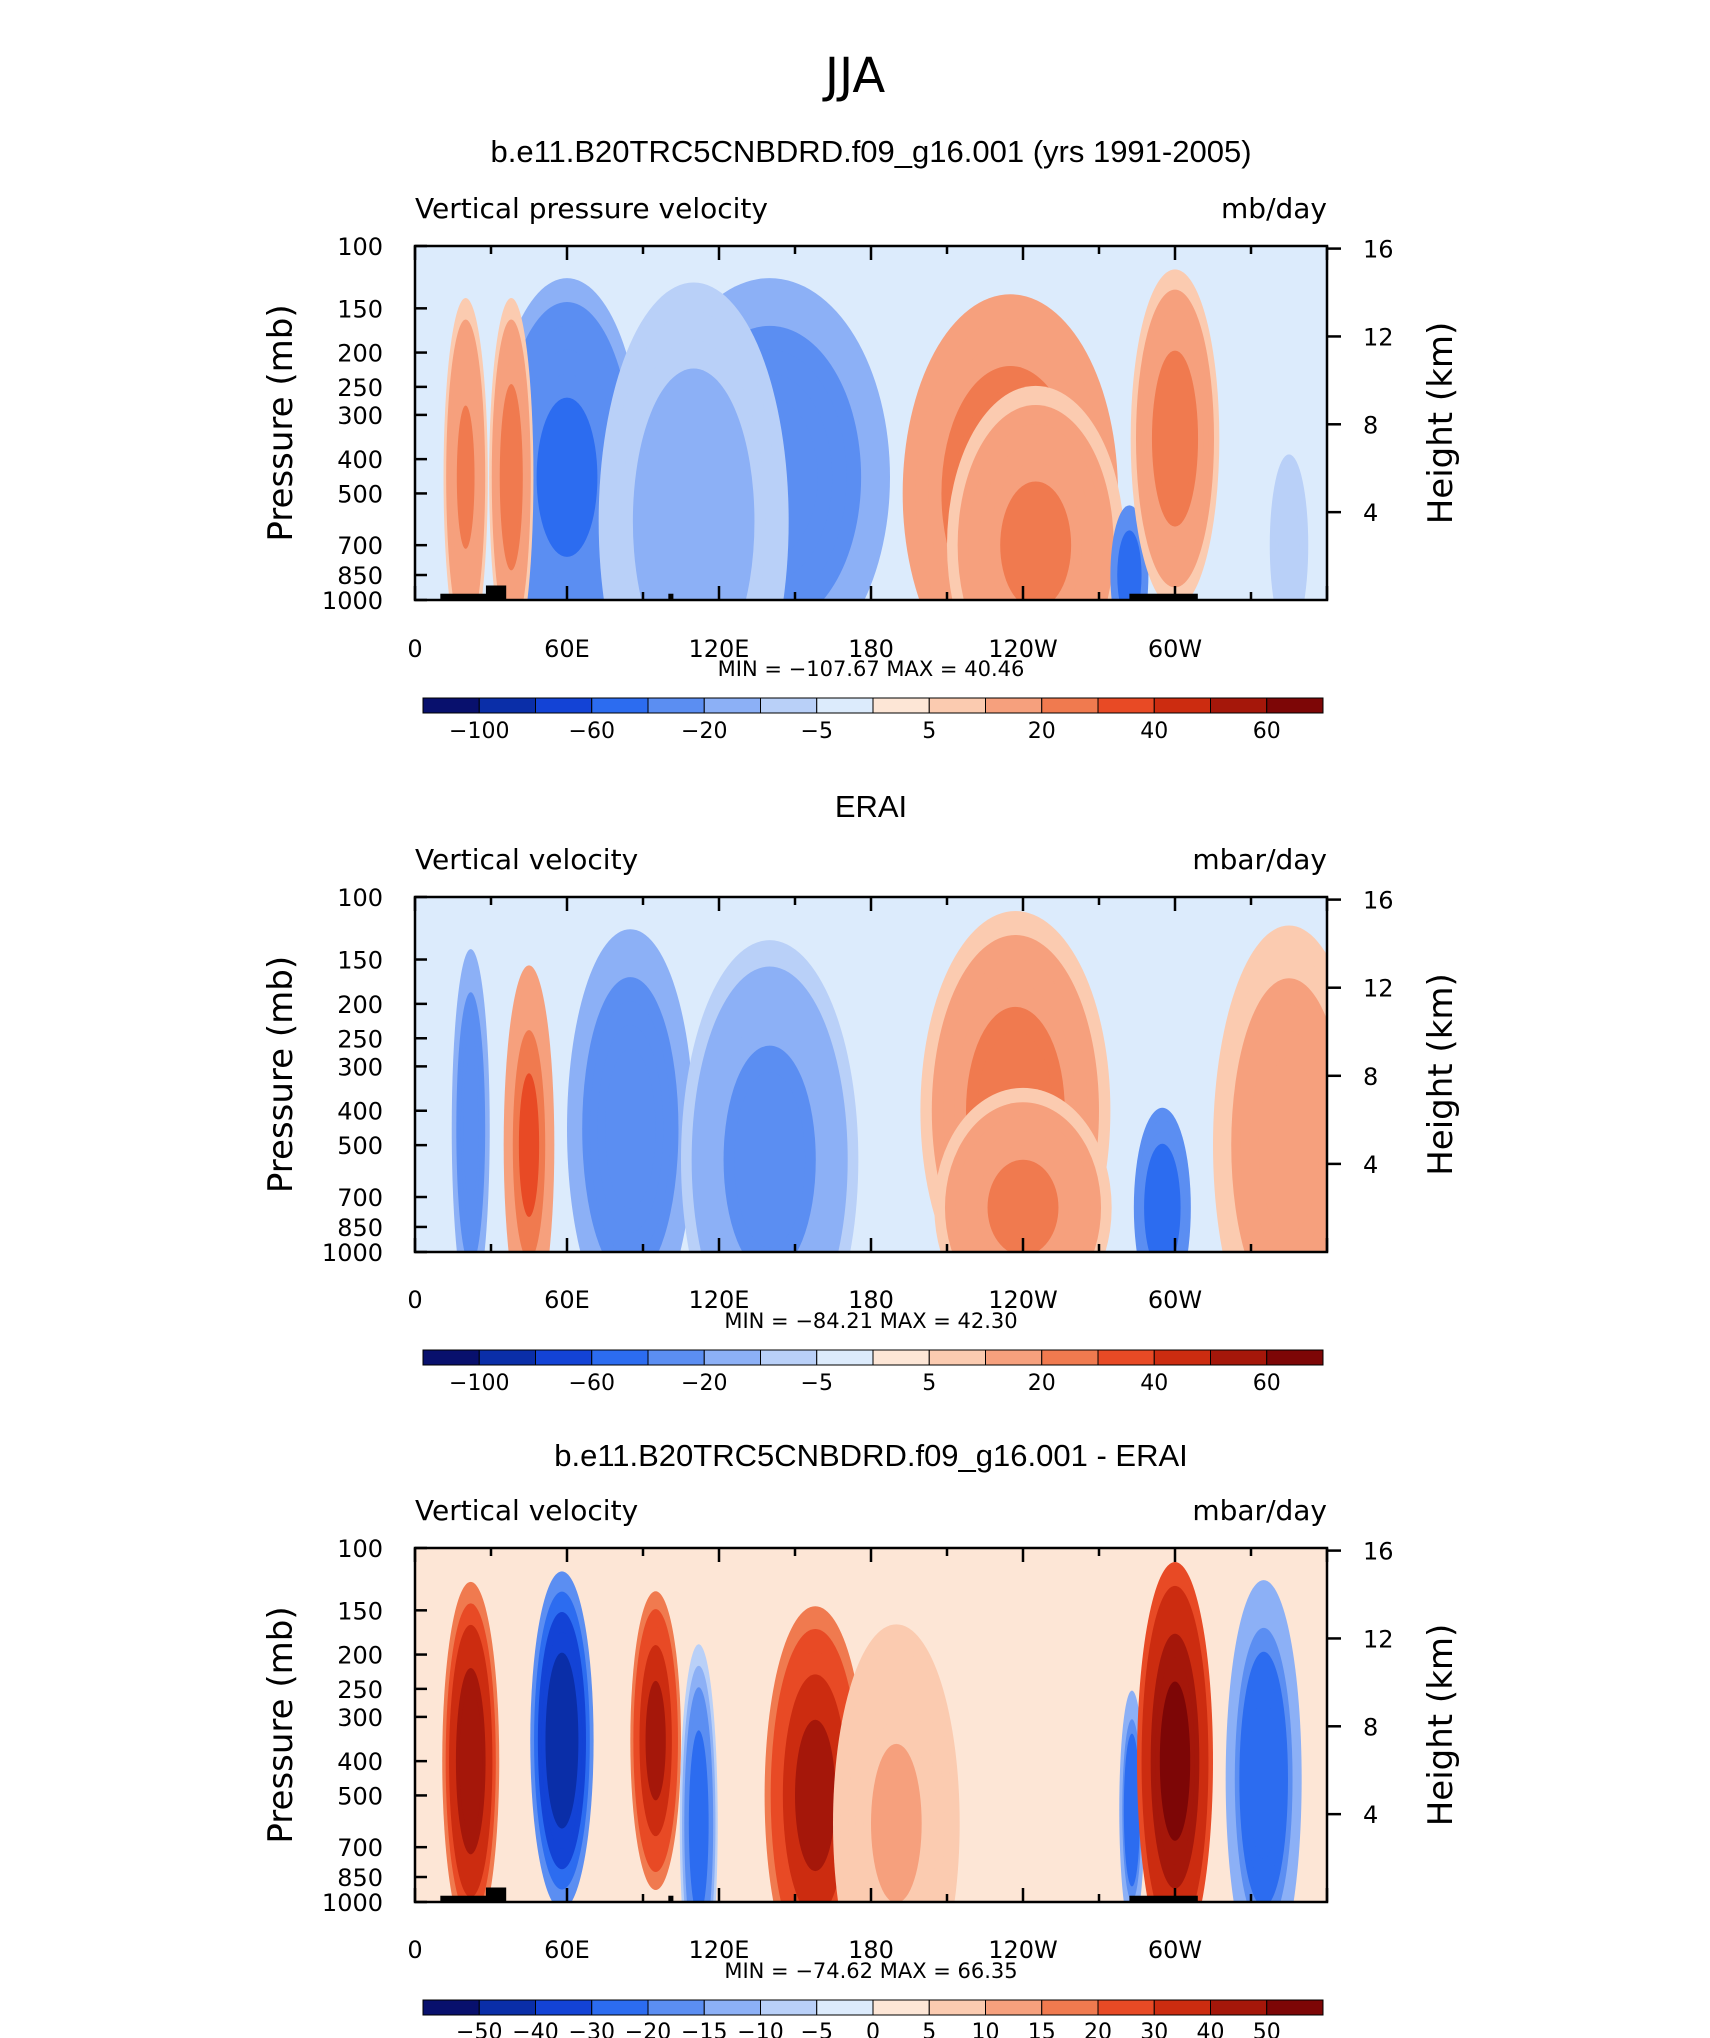 Image resolution: width=1710 pixels, height=2038 pixels. I want to click on panel-title: b.e11.B20TRC5CNBDRD.f09_g16.001 - ERAI, so click(871, 1455).